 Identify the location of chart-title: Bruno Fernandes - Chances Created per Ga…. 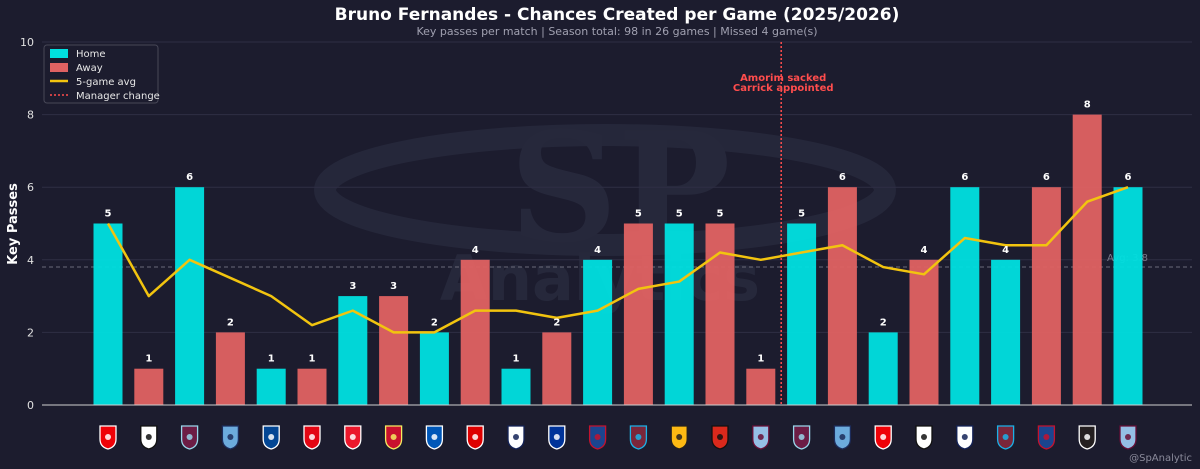
(617, 15).